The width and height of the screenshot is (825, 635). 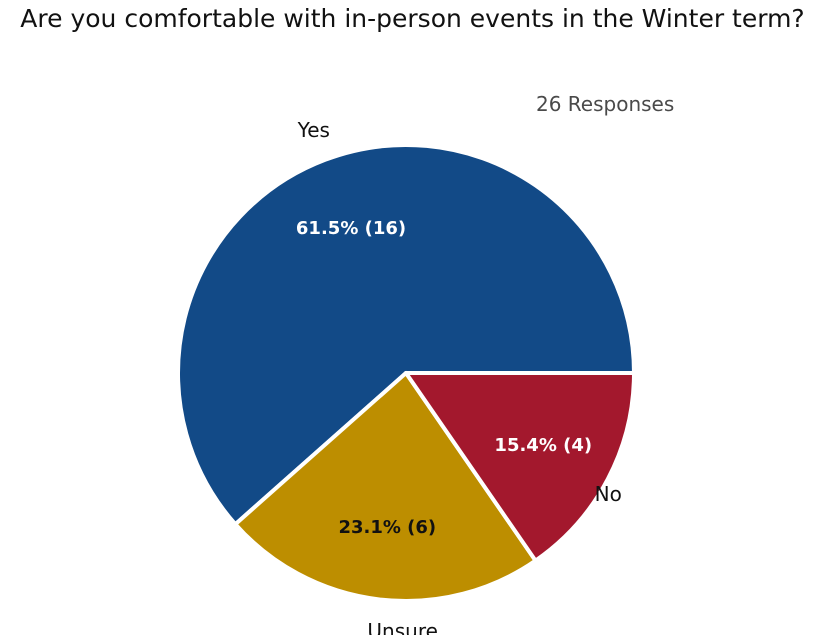 I want to click on category-label-no: No, so click(x=608, y=494).